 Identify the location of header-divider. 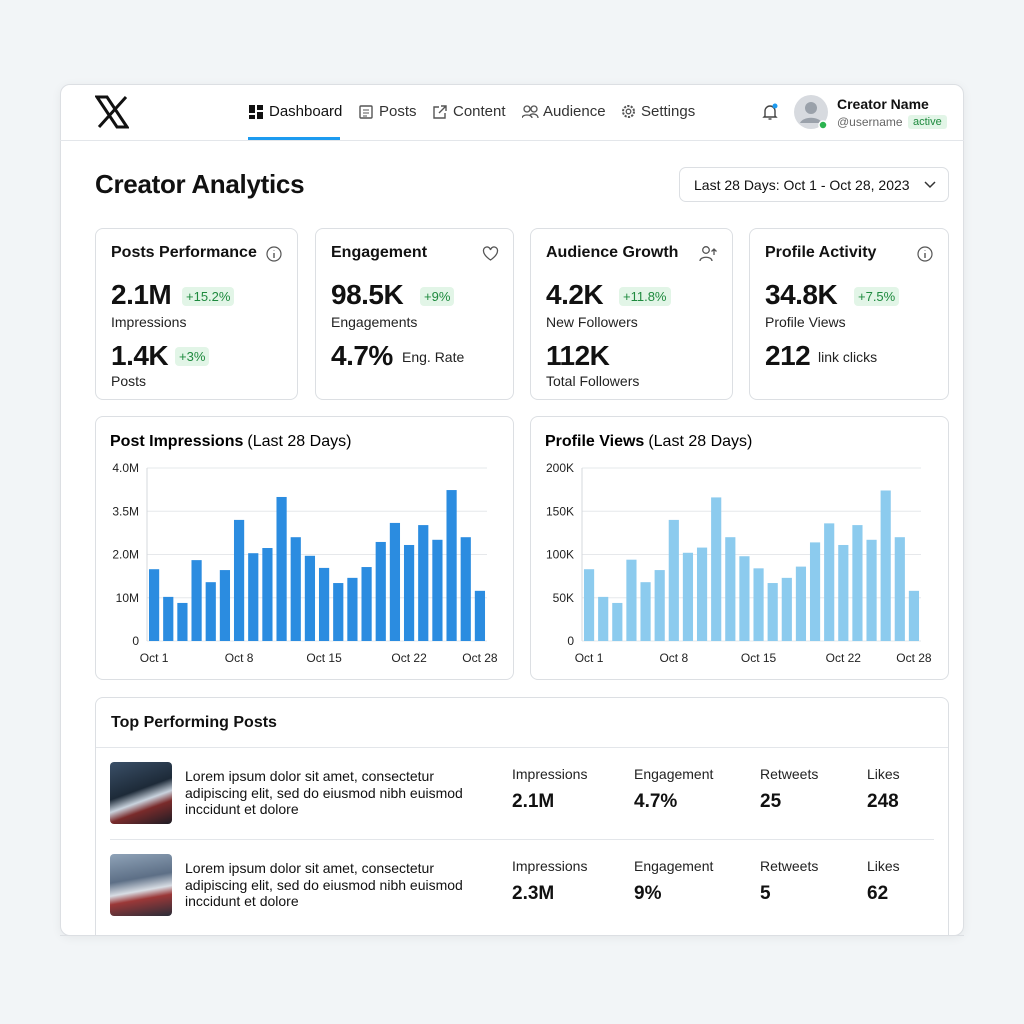
(512, 140).